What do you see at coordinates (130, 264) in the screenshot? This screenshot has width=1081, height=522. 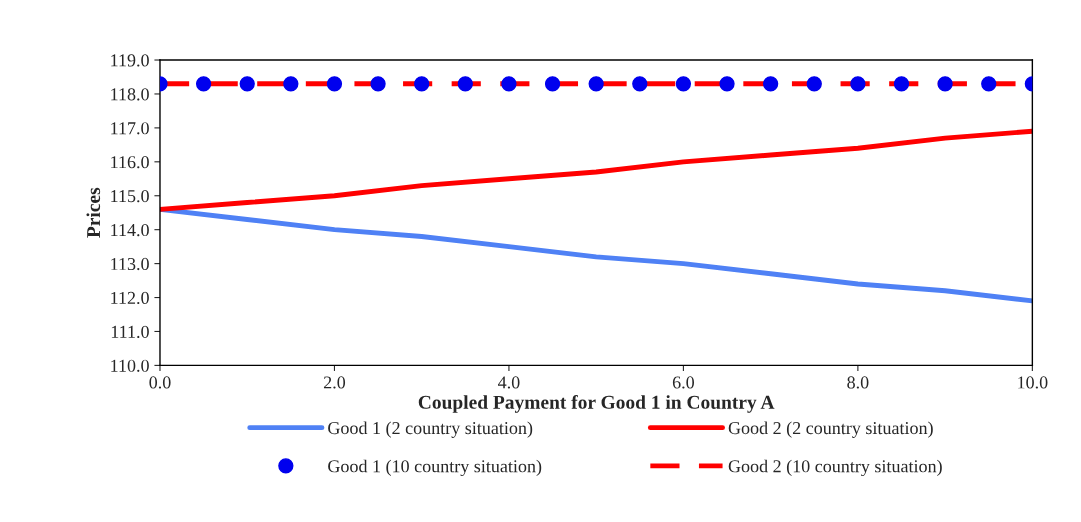 I see `y-tick-label: 113.0` at bounding box center [130, 264].